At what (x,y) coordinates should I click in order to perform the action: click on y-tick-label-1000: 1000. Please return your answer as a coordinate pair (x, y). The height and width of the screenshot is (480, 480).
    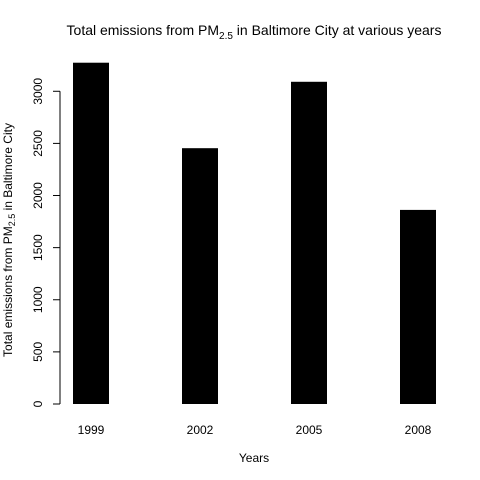
    Looking at the image, I should click on (38, 299).